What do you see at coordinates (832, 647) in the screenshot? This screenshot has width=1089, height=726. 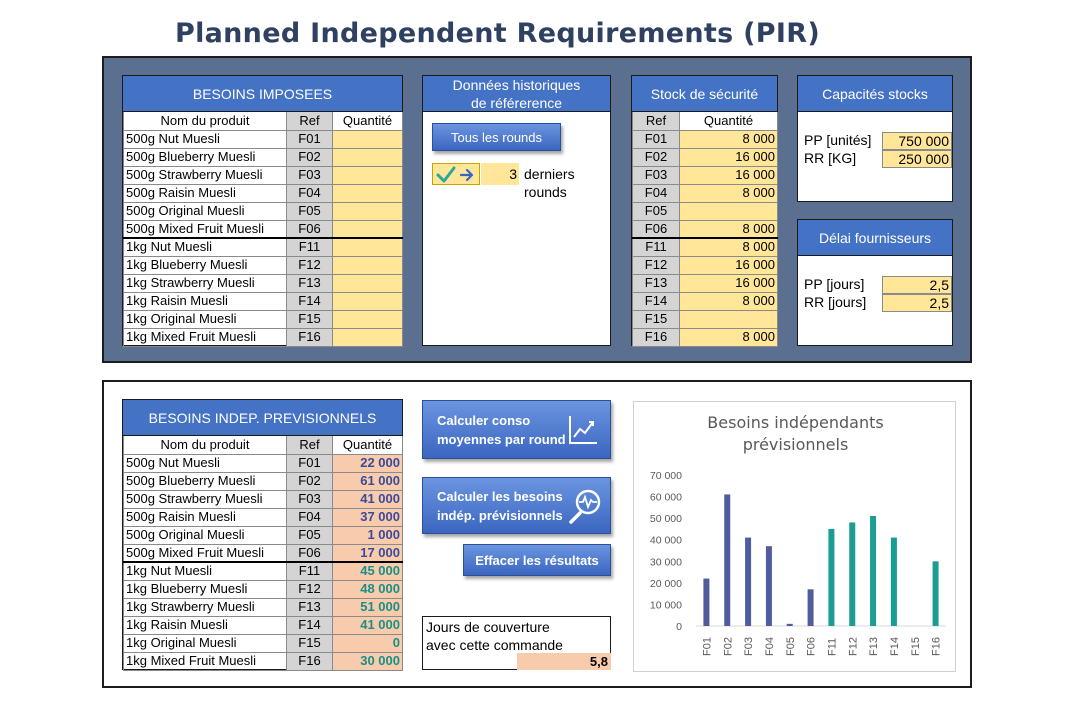 I see `x-tick-label: F11` at bounding box center [832, 647].